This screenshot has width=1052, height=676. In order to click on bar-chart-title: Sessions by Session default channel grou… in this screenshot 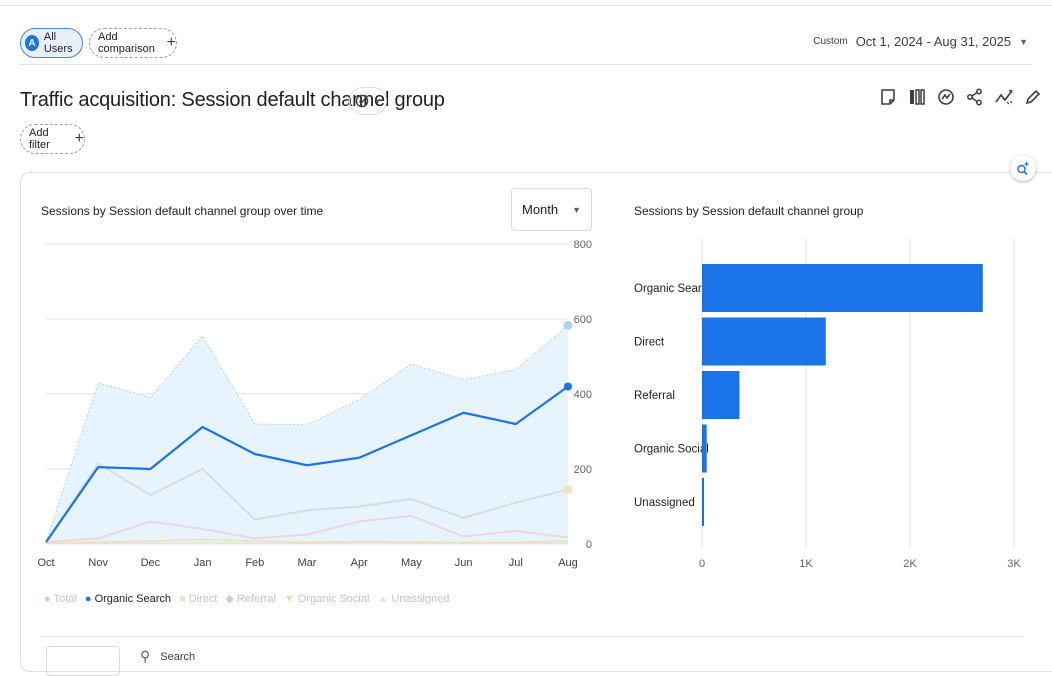, I will do `click(749, 211)`.